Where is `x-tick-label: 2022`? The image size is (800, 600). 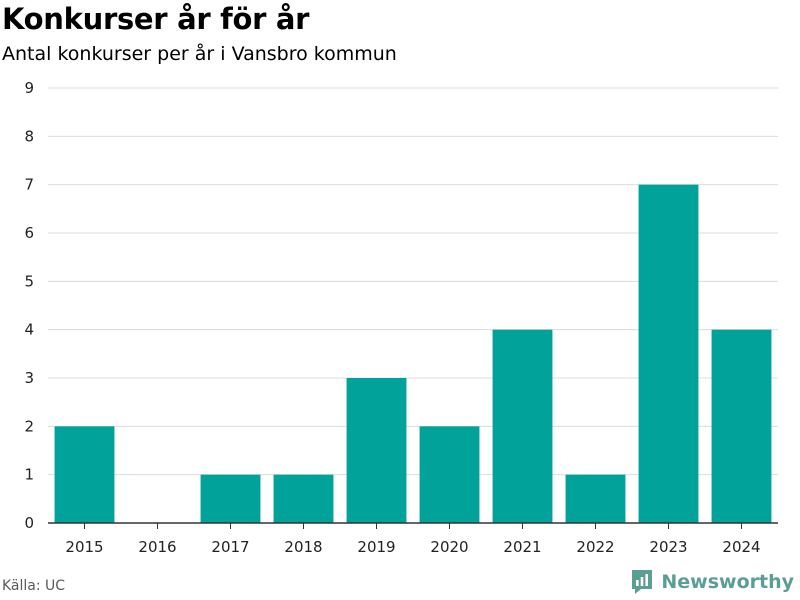 x-tick-label: 2022 is located at coordinates (595, 547).